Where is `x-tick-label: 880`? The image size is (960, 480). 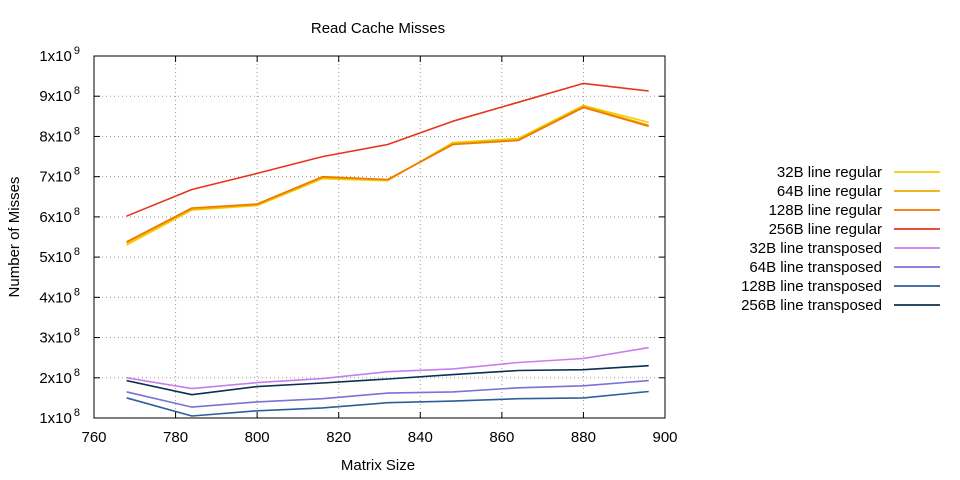 x-tick-label: 880 is located at coordinates (583, 437).